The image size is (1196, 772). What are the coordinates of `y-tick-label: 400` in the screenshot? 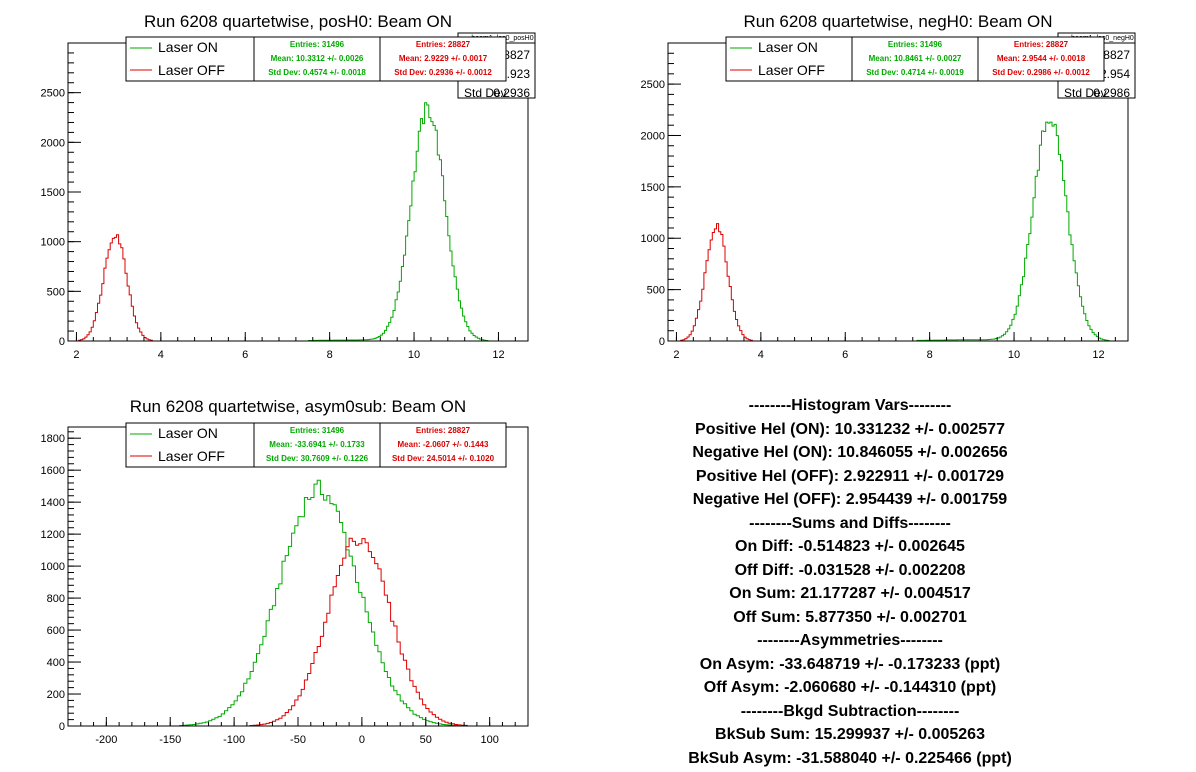 It's located at (56, 663).